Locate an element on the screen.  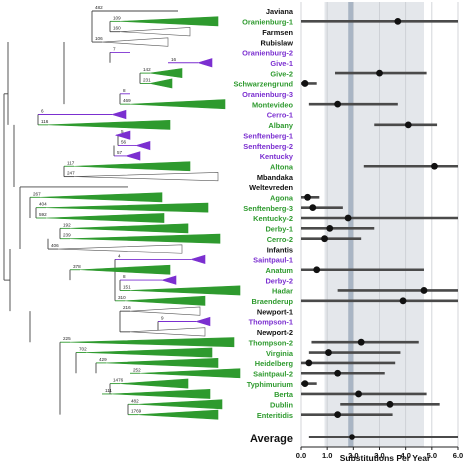
node-label: 231 is located at coordinates (147, 79).